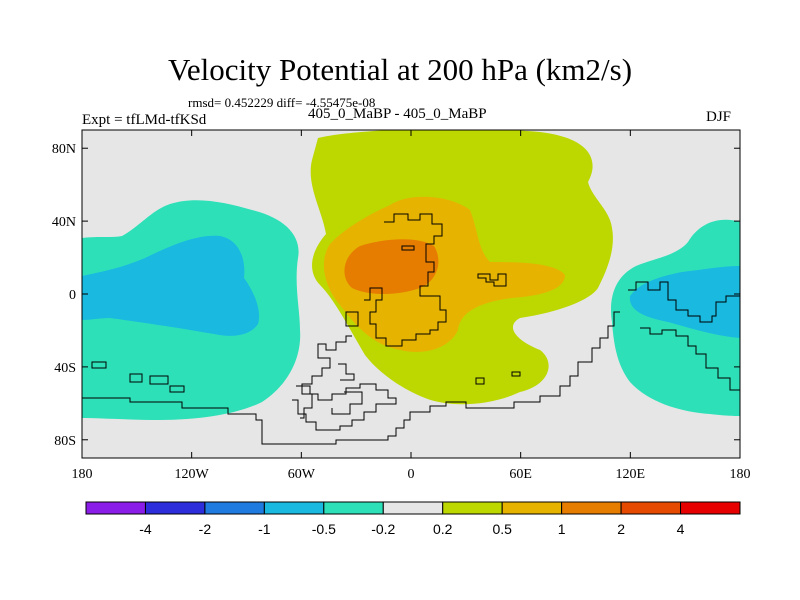 This screenshot has height=600, width=800. What do you see at coordinates (331, 377) in the screenshot?
I see `coast-south-america` at bounding box center [331, 377].